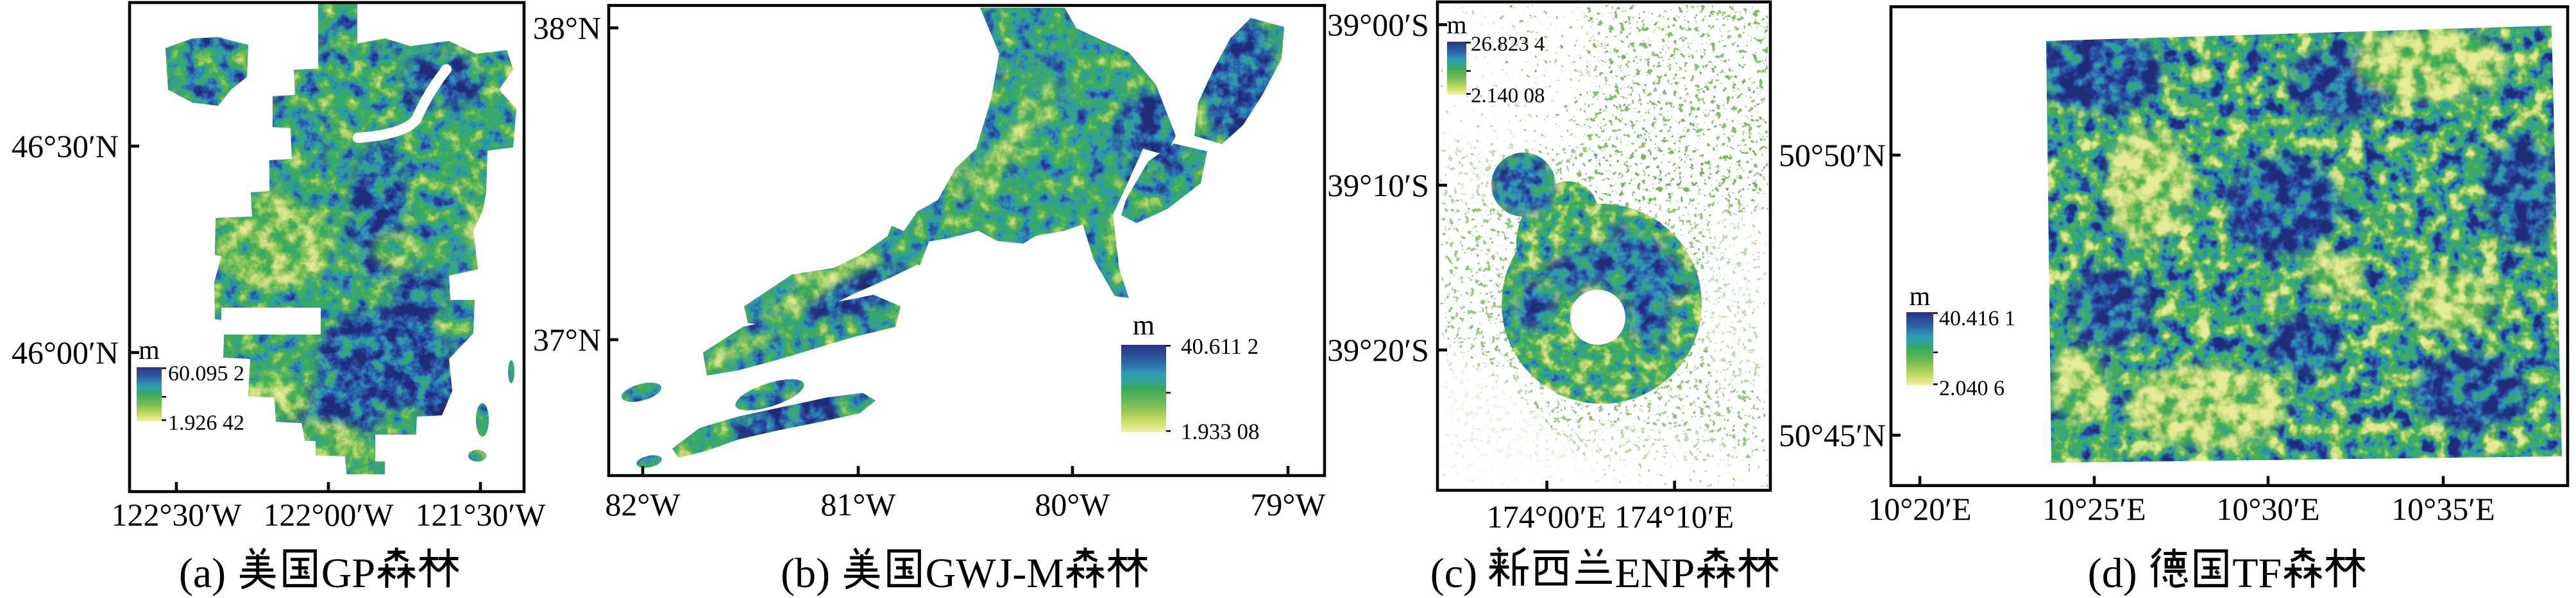 The width and height of the screenshot is (2576, 598). What do you see at coordinates (1378, 25) in the screenshot?
I see `svg-text: 39°00′S` at bounding box center [1378, 25].